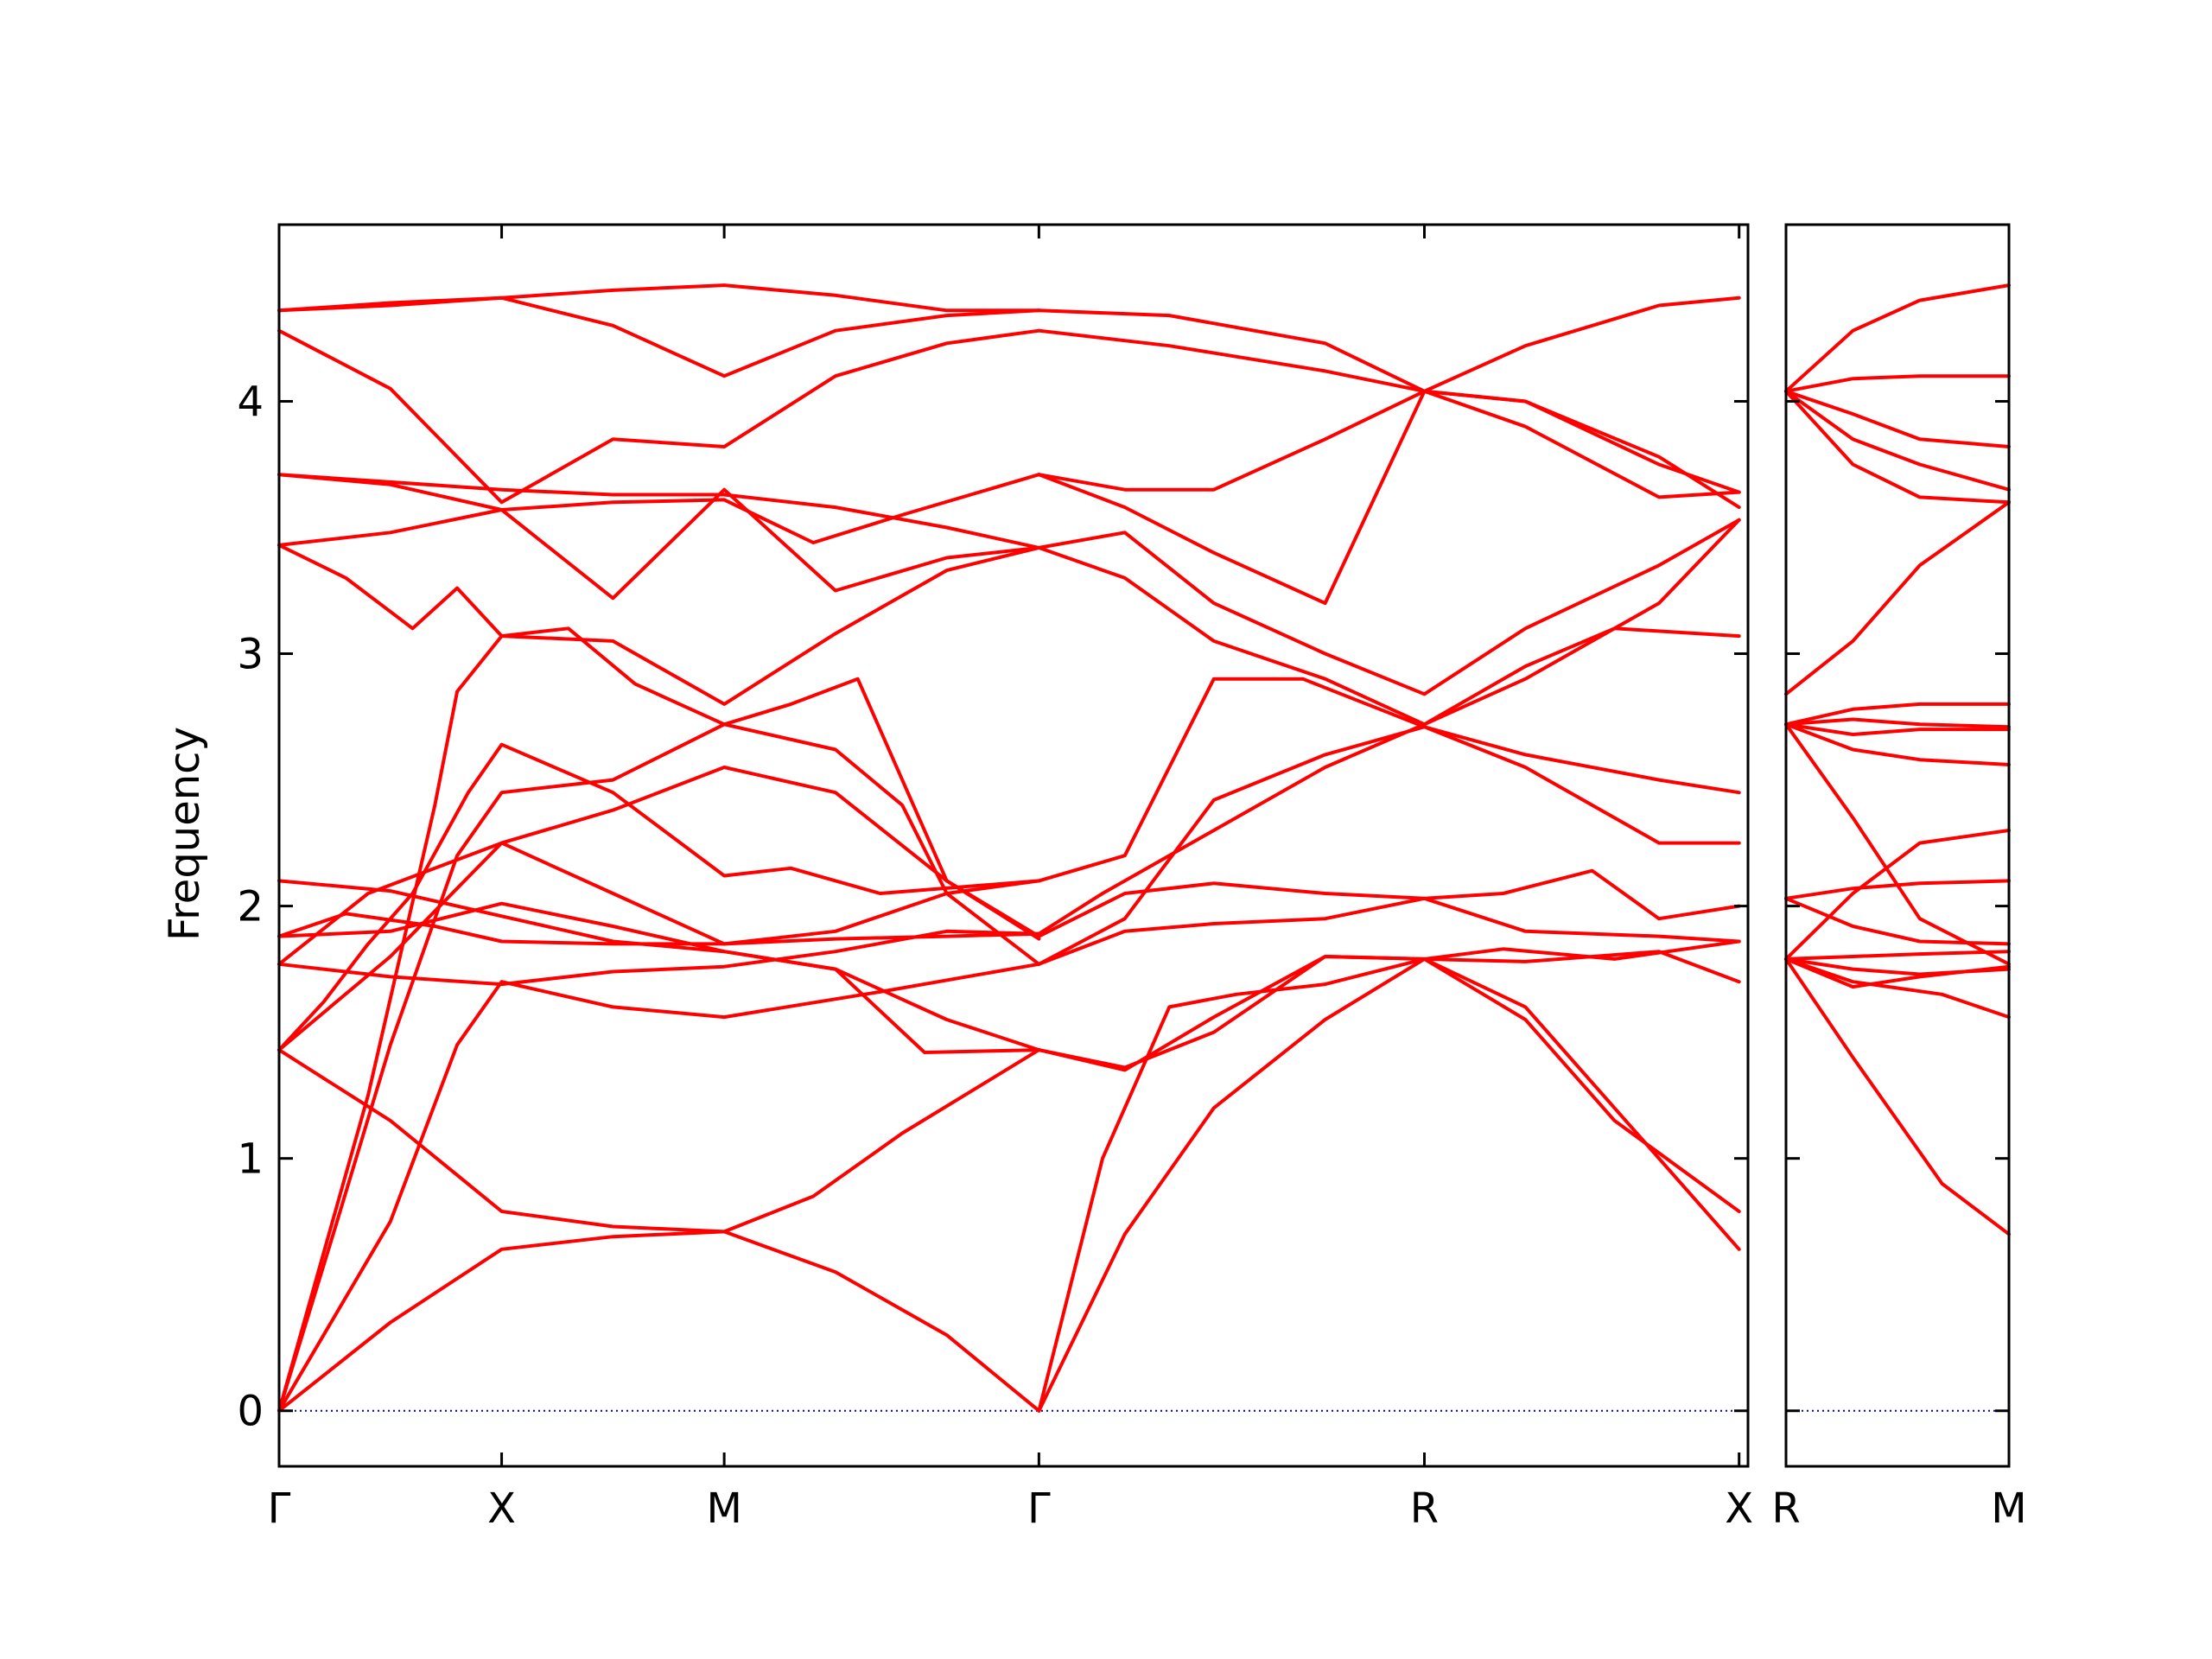 This screenshot has height=1659, width=2212. Describe the element at coordinates (185, 834) in the screenshot. I see `y-axis-label: Frequency` at that location.